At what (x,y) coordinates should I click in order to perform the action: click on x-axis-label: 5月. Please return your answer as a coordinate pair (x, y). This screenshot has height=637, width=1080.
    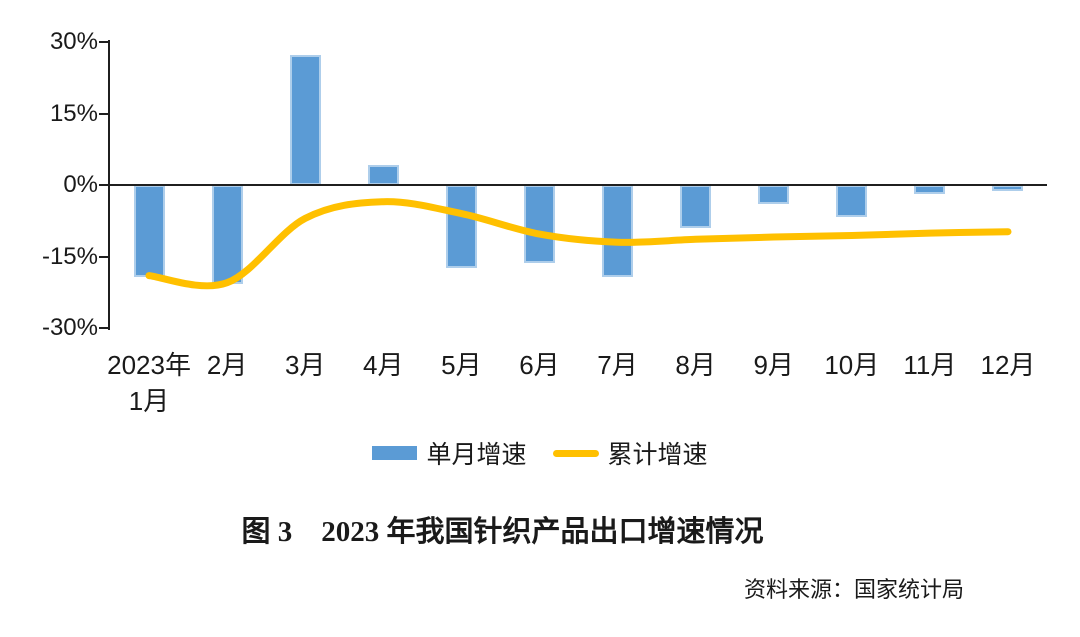
    Looking at the image, I should click on (461, 365).